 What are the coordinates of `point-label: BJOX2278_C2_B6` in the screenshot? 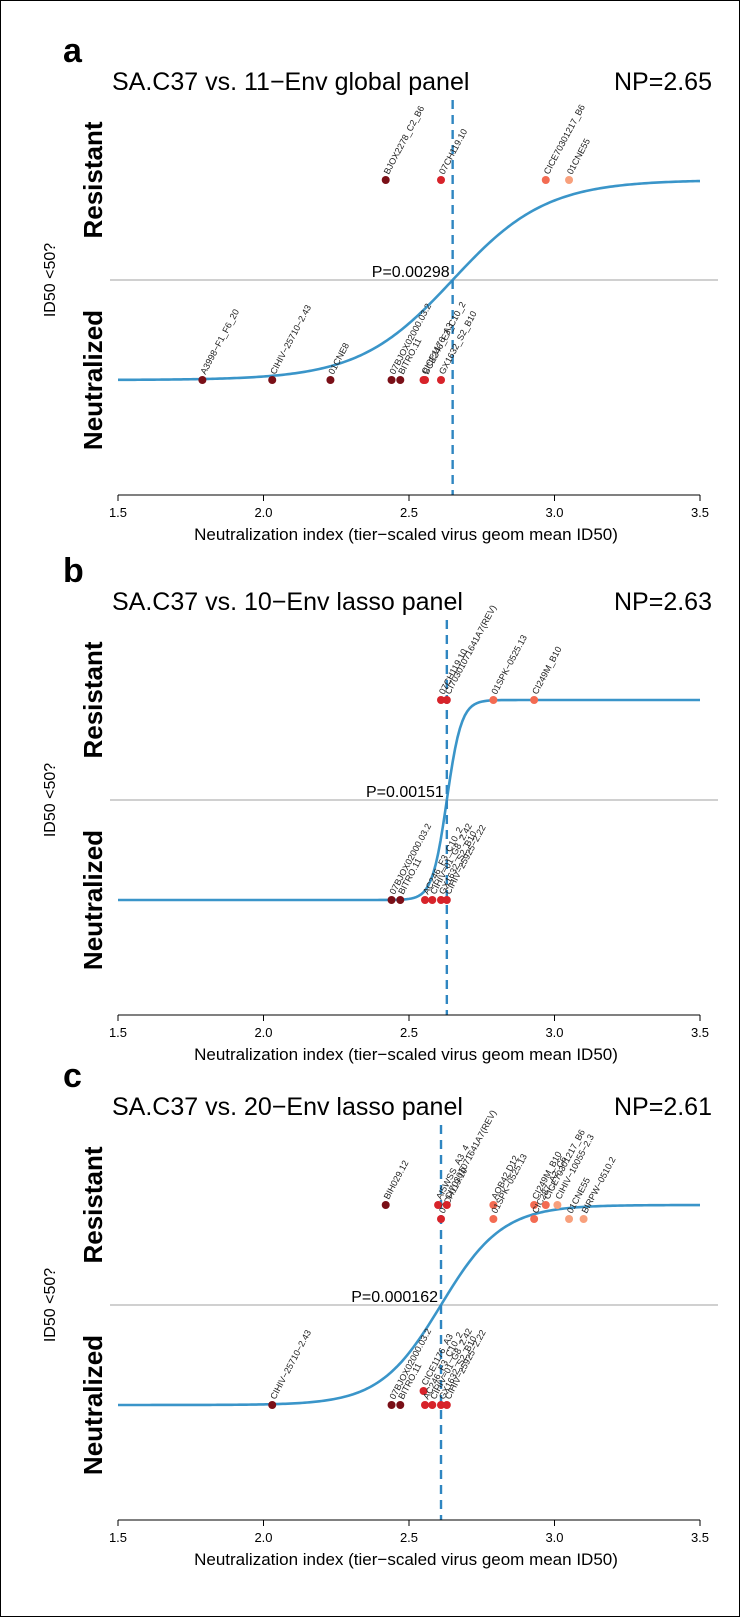 It's located at (404, 140).